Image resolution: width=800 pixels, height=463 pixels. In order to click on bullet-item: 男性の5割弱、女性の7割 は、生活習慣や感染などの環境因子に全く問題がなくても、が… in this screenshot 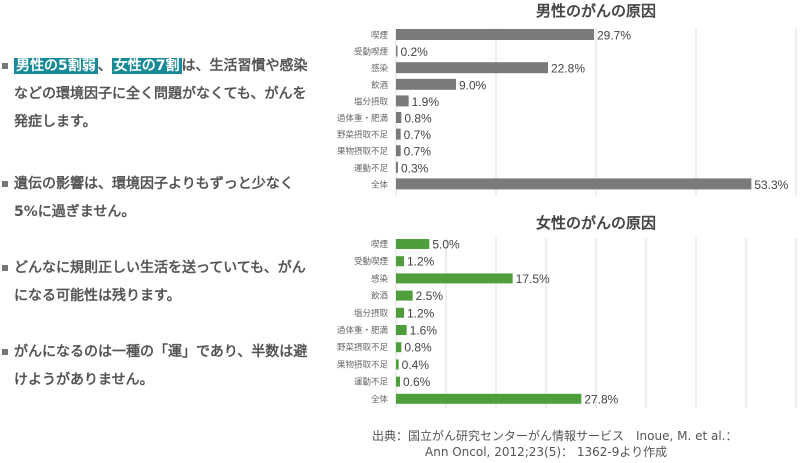, I will do `click(160, 94)`.